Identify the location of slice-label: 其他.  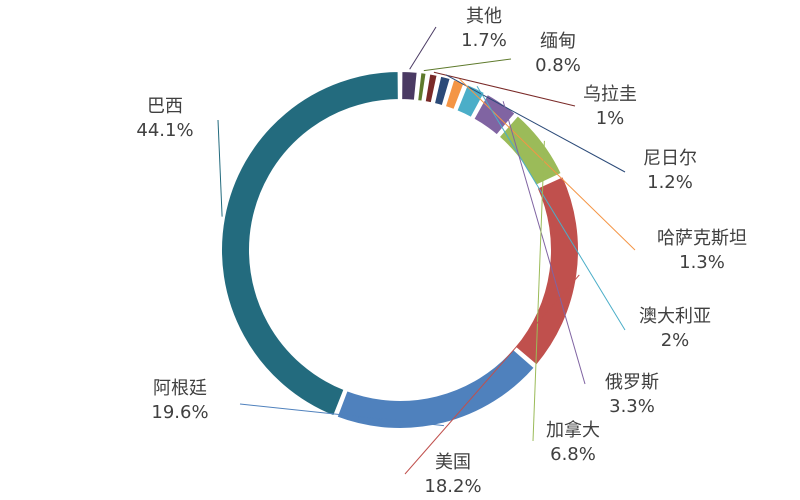
(484, 16).